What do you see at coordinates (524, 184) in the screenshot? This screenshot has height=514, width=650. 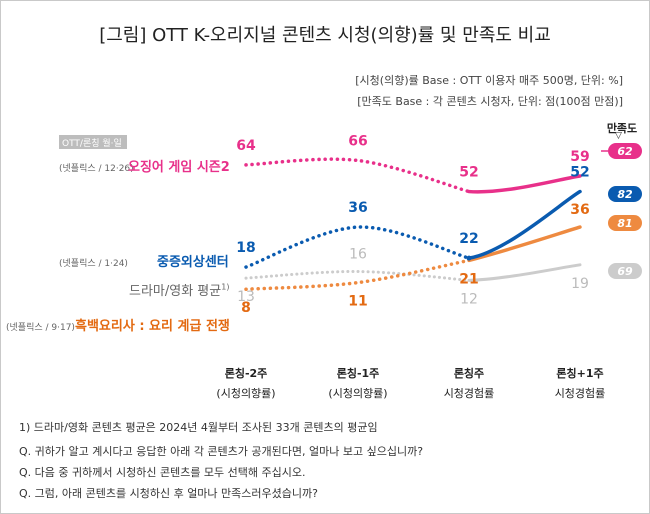 I see `series-0-solid-line` at bounding box center [524, 184].